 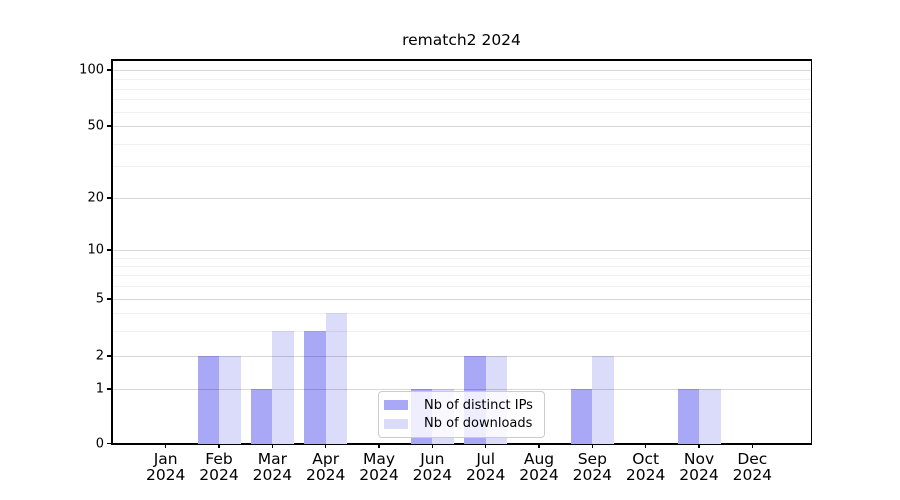 What do you see at coordinates (165, 467) in the screenshot?
I see `x-tick-label: Jan 2024` at bounding box center [165, 467].